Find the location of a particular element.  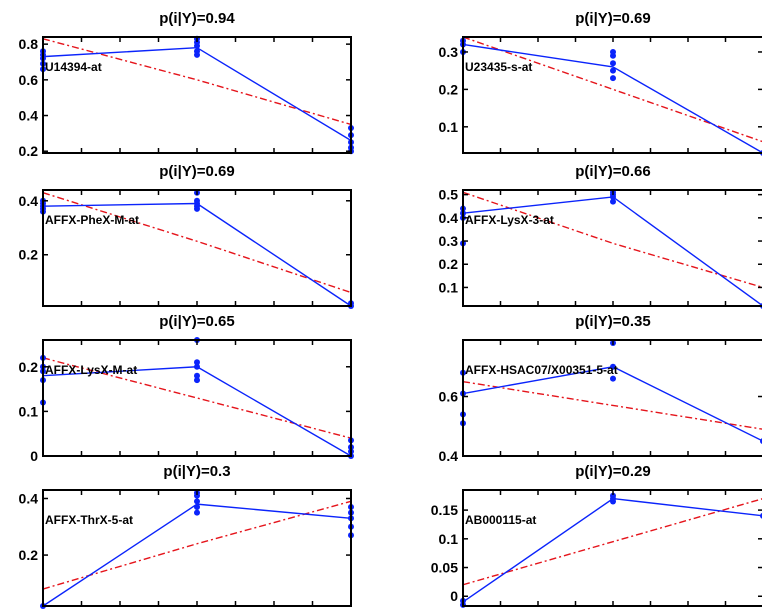

y-tick-label: 0.8 is located at coordinates (29, 44).